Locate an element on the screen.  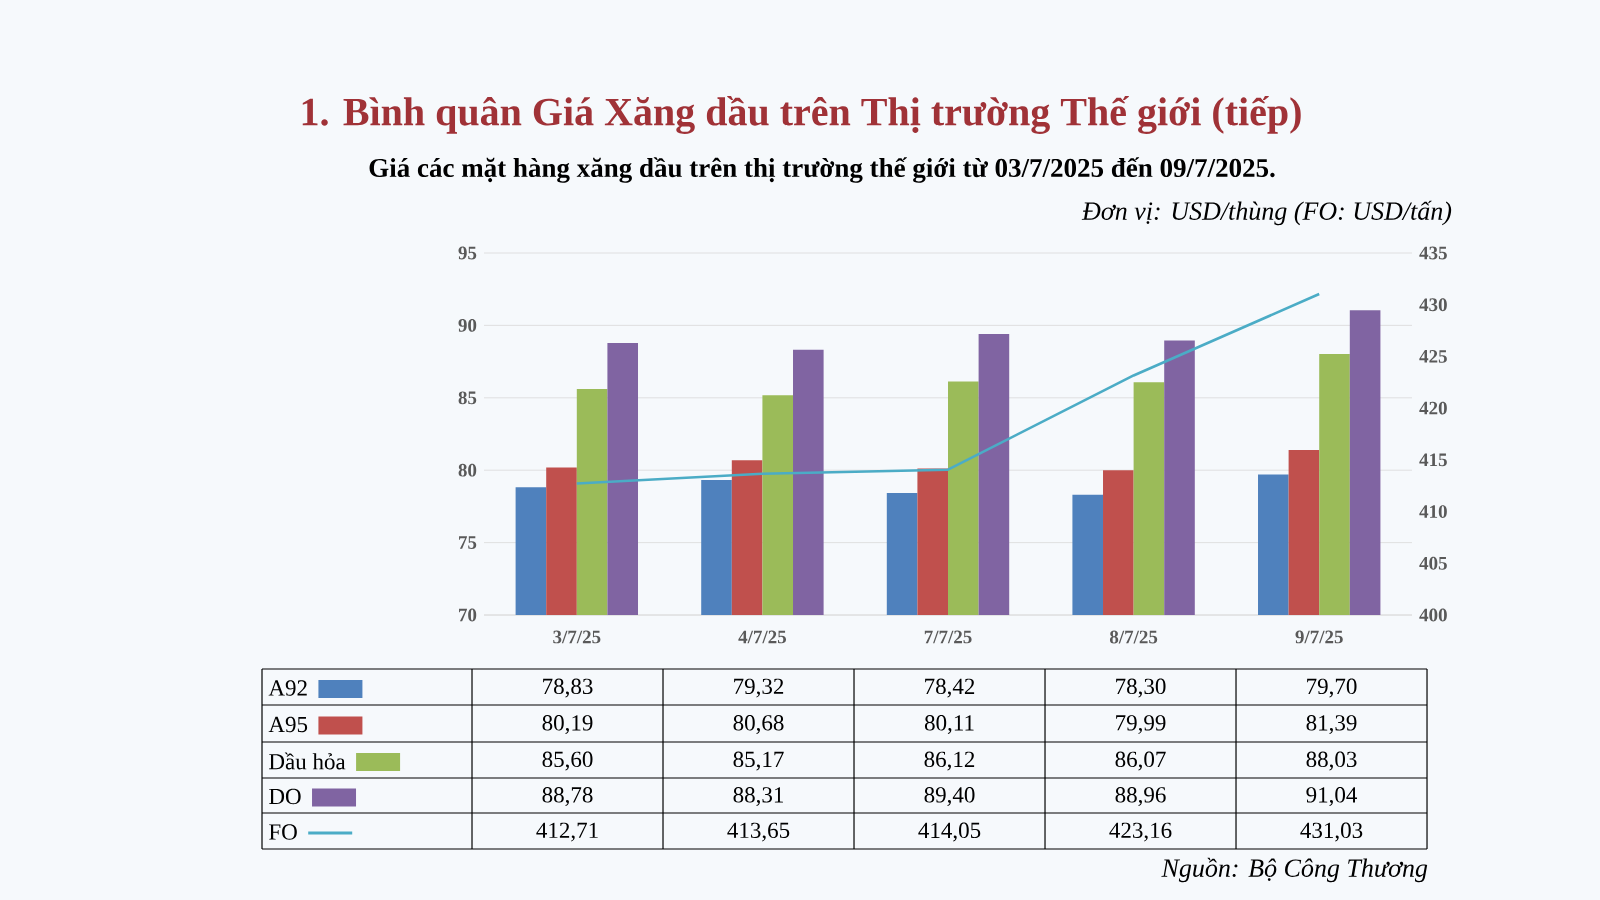
data-label: 86,12 is located at coordinates (949, 761).